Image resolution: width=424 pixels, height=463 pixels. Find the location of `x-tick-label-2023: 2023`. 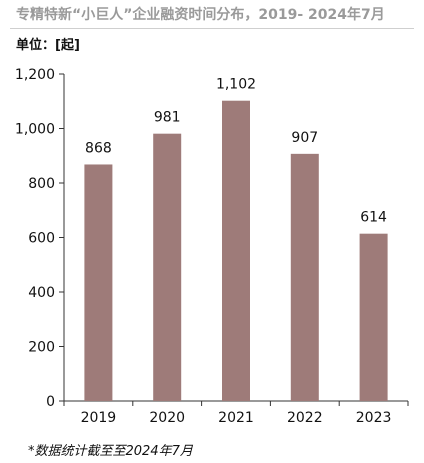

x-tick-label-2023: 2023 is located at coordinates (374, 418).